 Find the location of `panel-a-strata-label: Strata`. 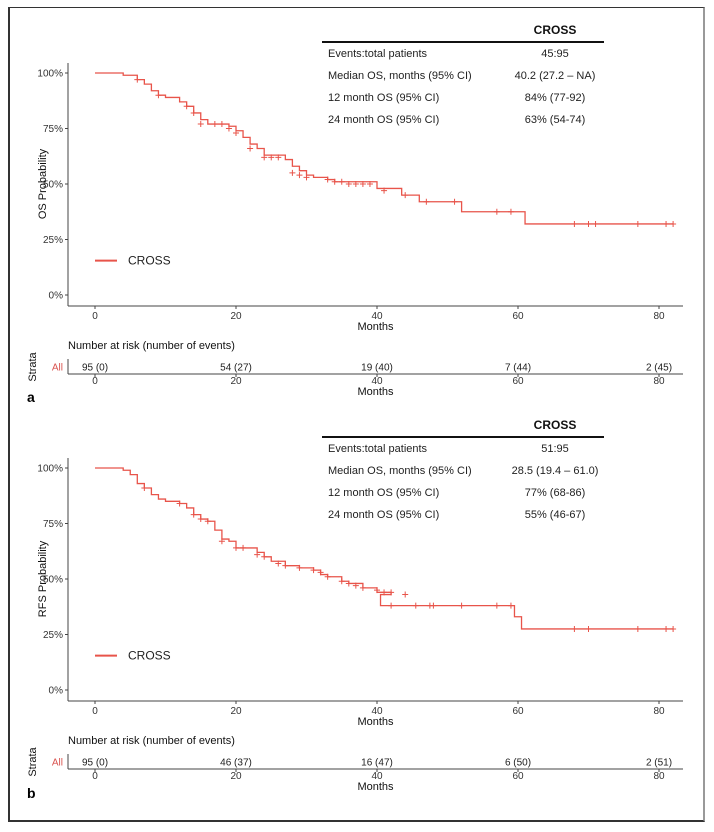

panel-a-strata-label: Strata is located at coordinates (33, 366).